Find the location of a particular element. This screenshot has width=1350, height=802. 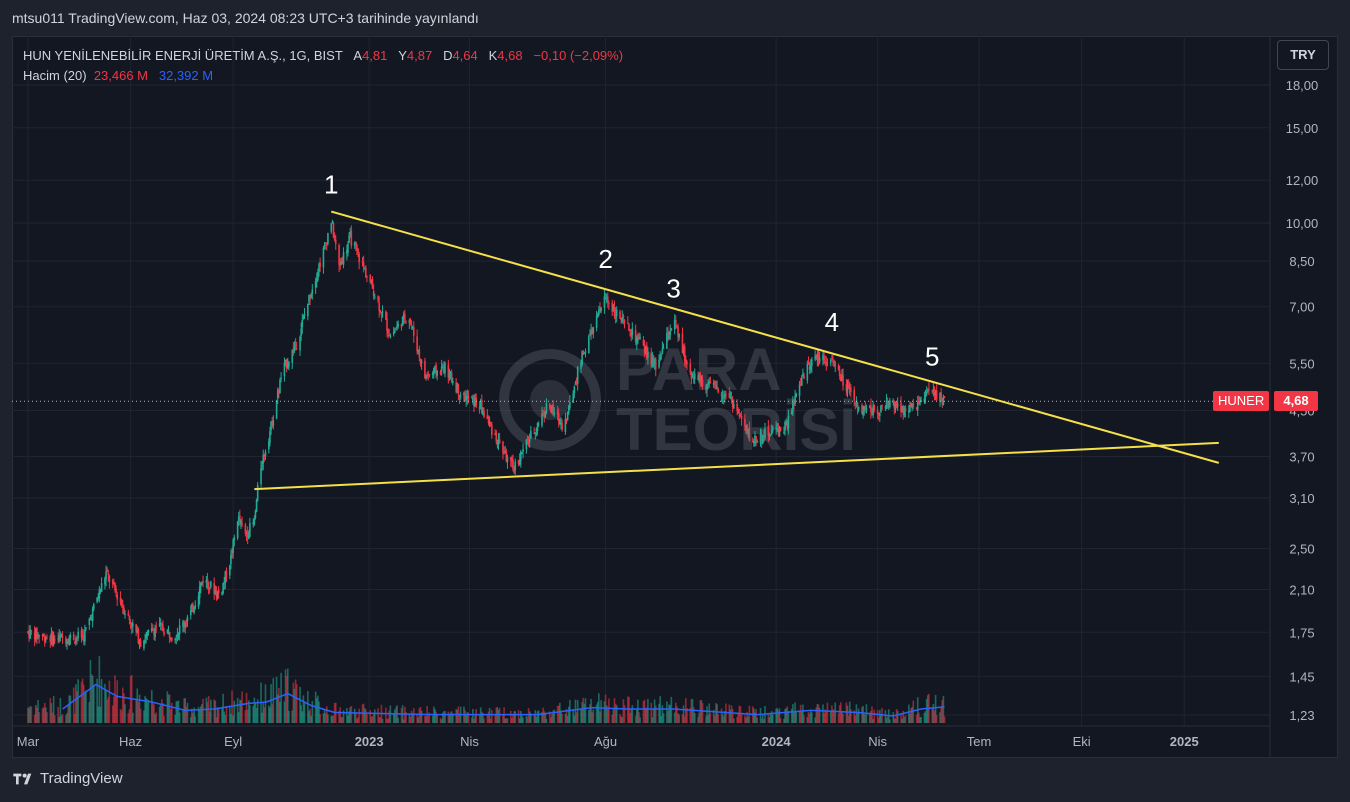

footer-brand: TradingView is located at coordinates (67, 778).